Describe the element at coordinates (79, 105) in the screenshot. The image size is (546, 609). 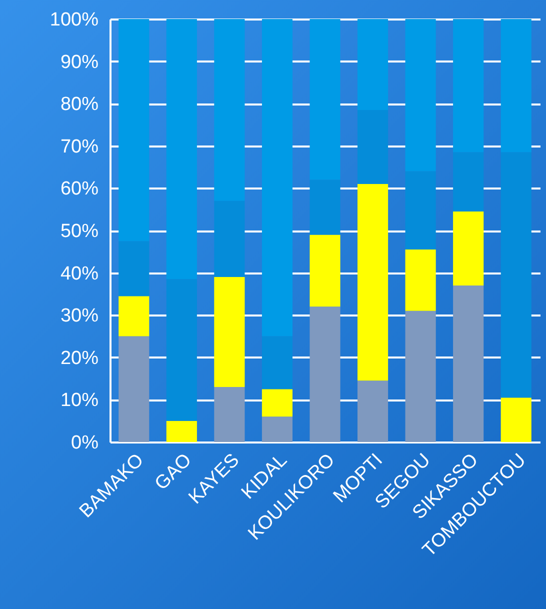
I see `y-tick-label: 80%` at that location.